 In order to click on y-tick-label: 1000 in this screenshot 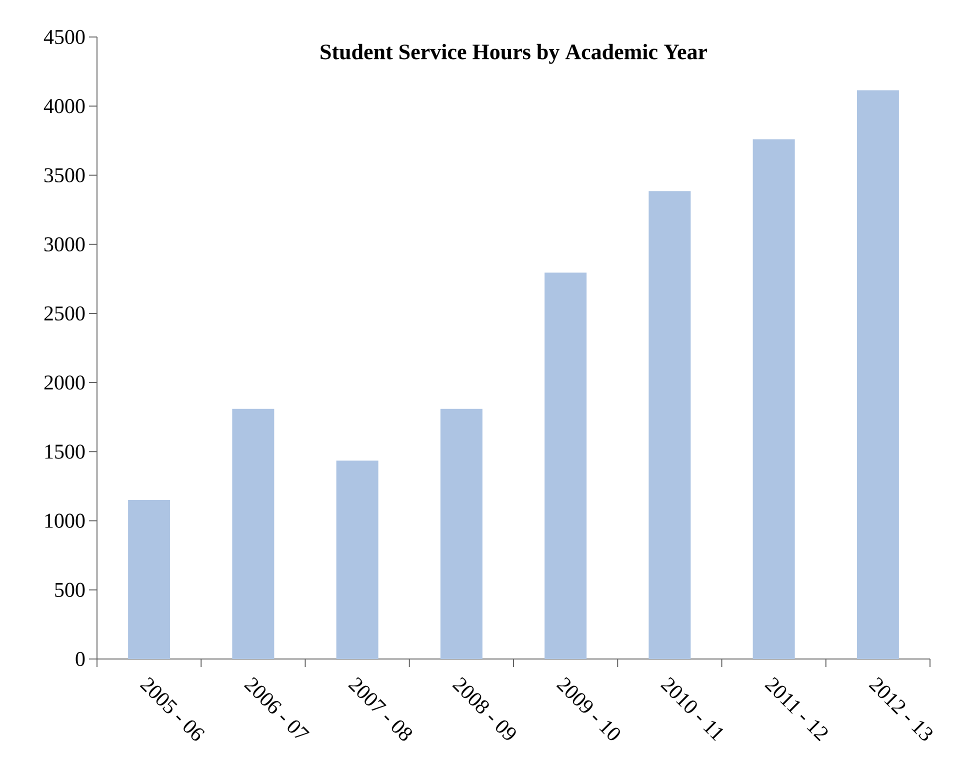, I will do `click(65, 521)`.